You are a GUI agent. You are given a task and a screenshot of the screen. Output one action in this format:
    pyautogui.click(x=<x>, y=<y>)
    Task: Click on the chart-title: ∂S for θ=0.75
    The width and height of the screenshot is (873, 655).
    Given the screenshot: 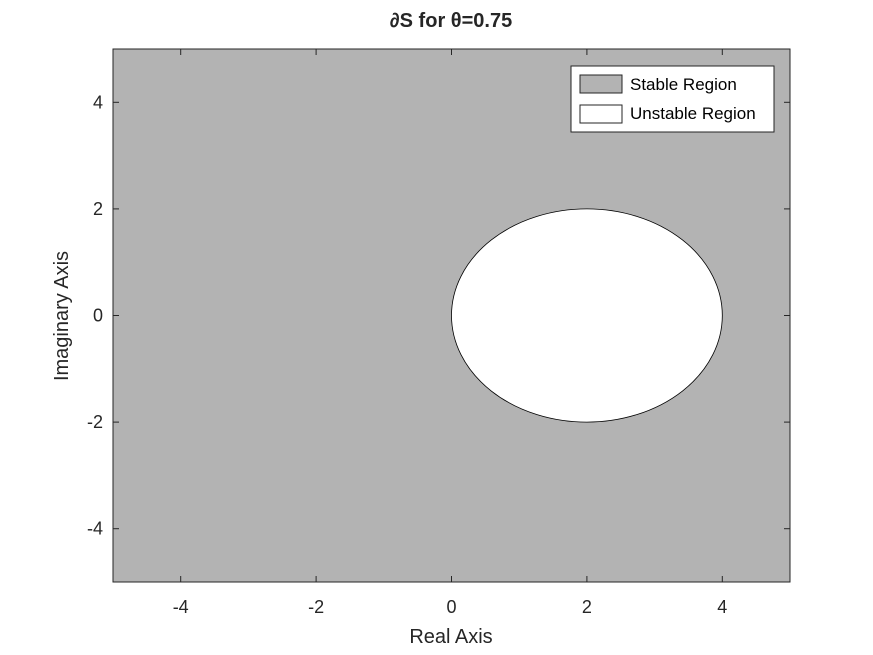 What is the action you would take?
    pyautogui.click(x=451, y=21)
    